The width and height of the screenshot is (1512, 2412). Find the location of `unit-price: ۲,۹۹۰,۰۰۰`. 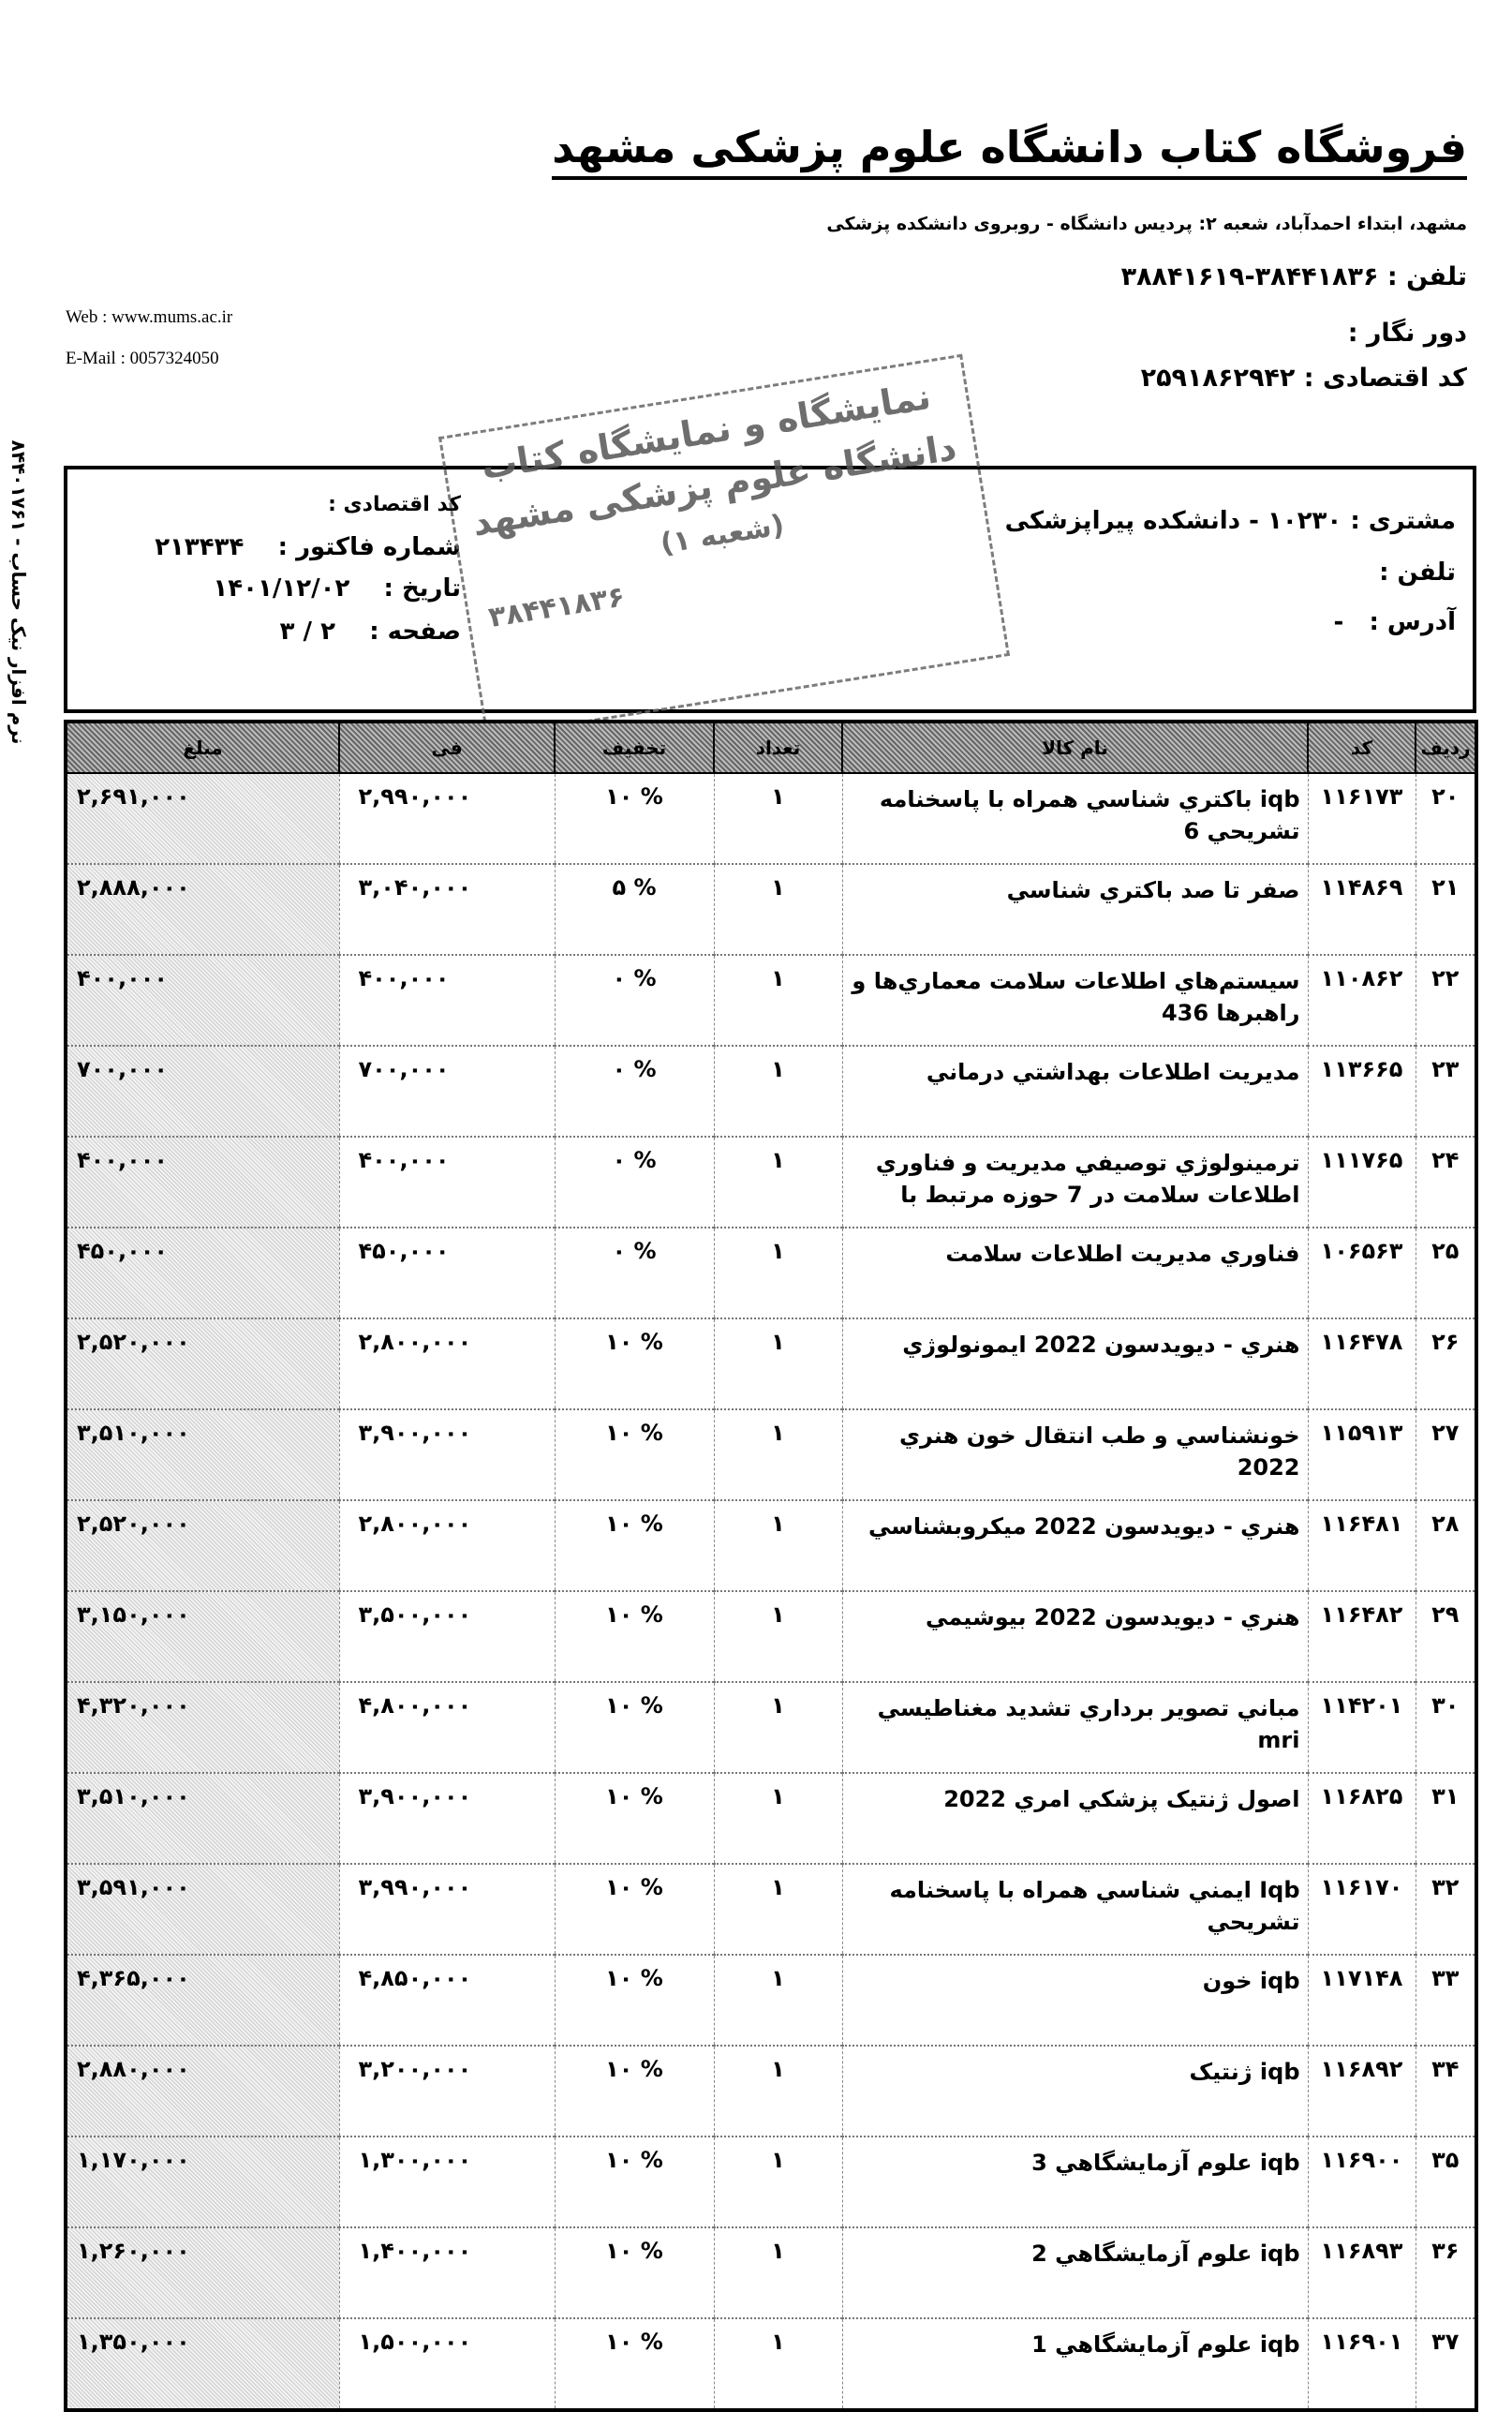

unit-price: ۲,۹۹۰,۰۰۰ is located at coordinates (446, 819).